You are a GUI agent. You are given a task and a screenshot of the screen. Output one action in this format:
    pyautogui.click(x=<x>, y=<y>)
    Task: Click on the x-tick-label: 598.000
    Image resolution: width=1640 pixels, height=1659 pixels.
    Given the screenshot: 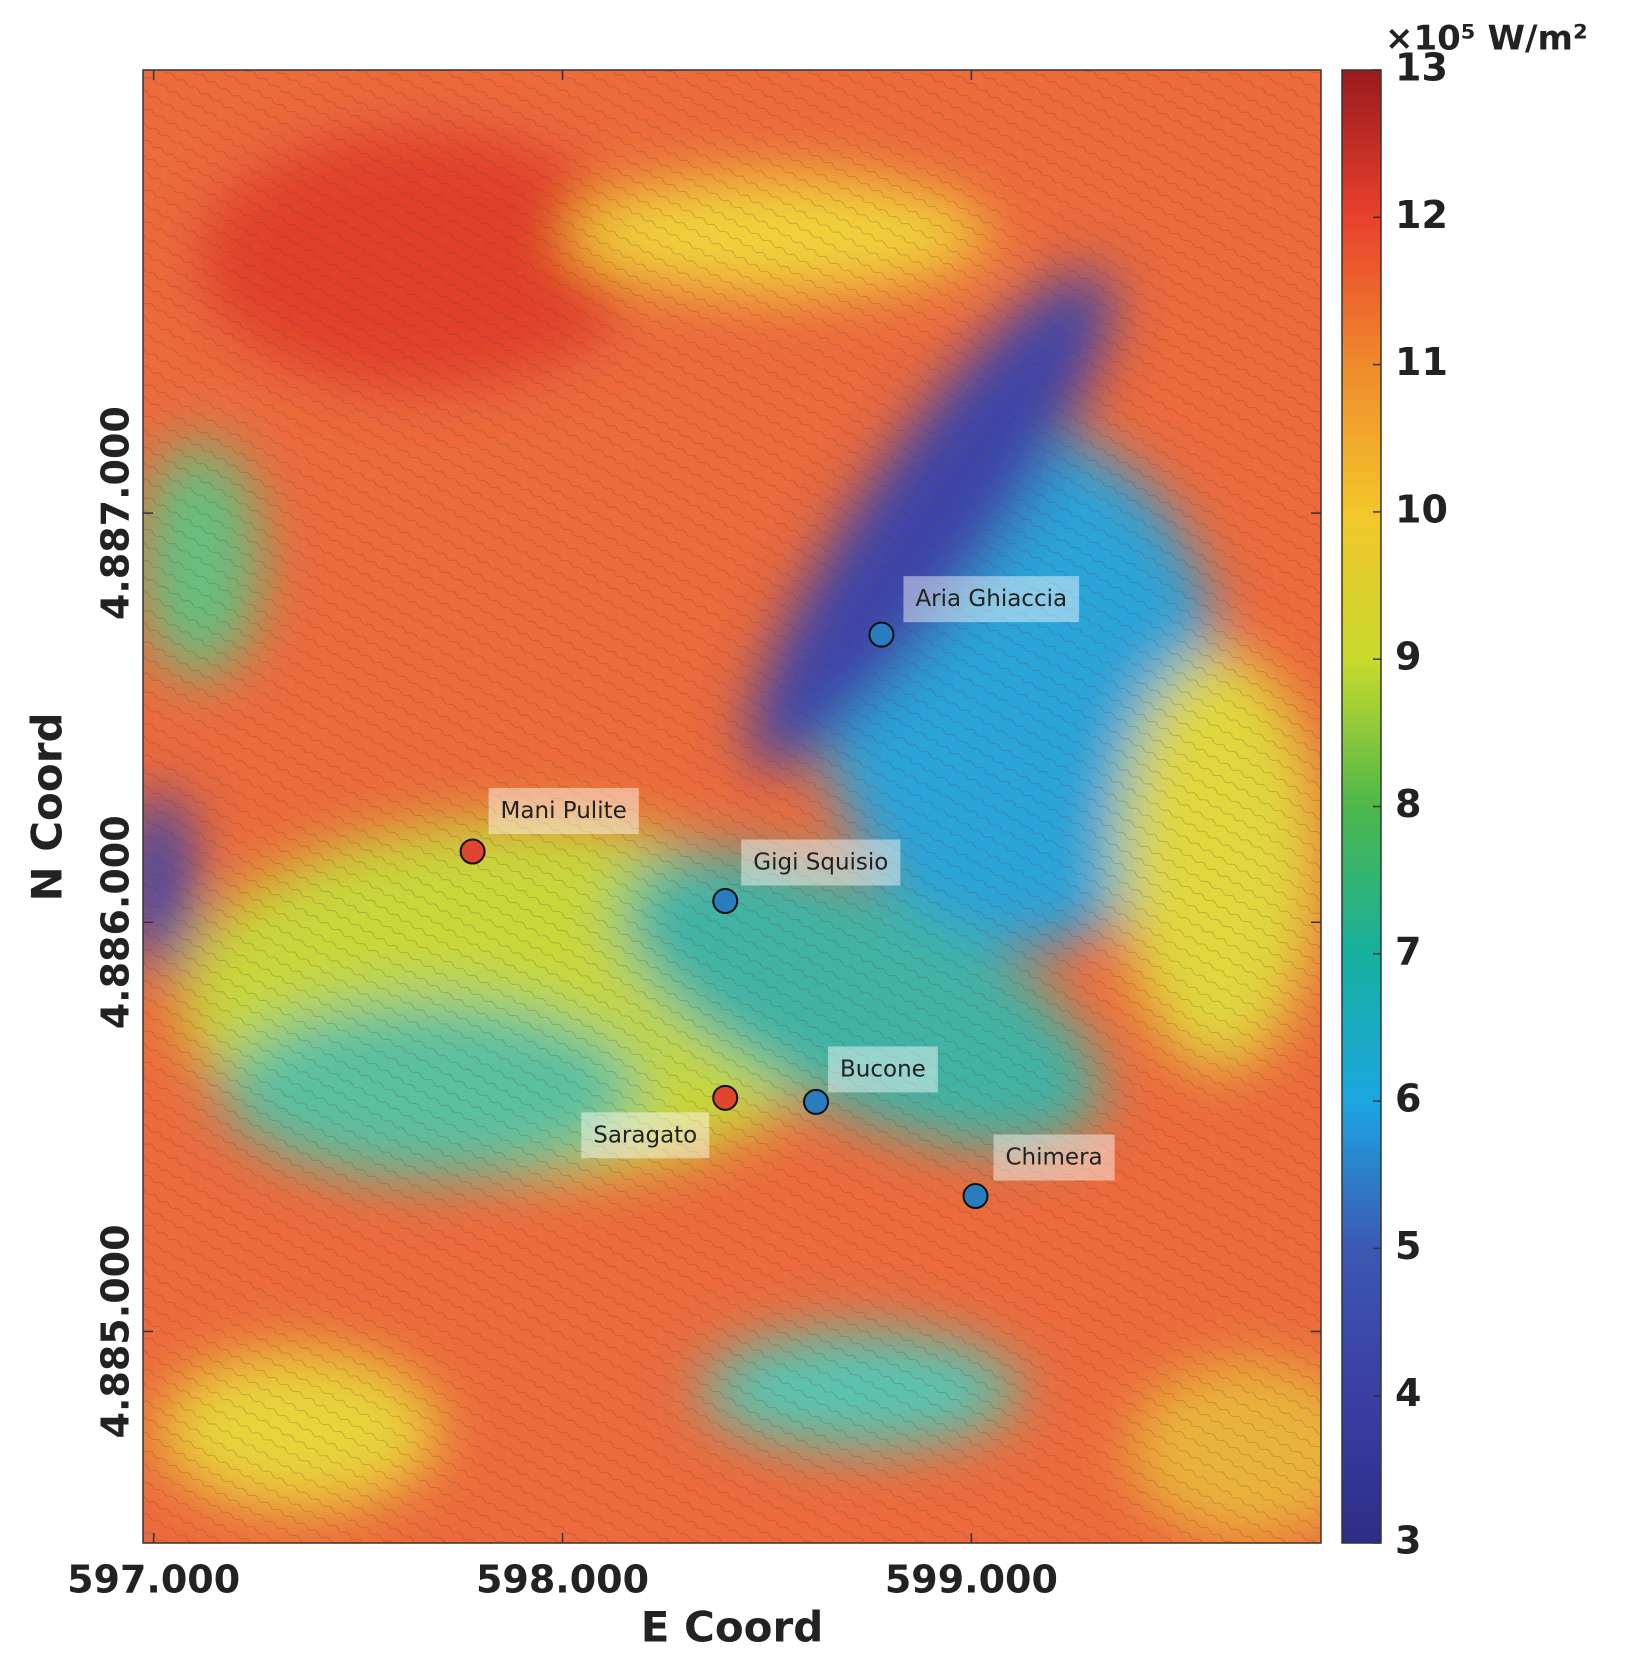 What is the action you would take?
    pyautogui.click(x=562, y=1580)
    